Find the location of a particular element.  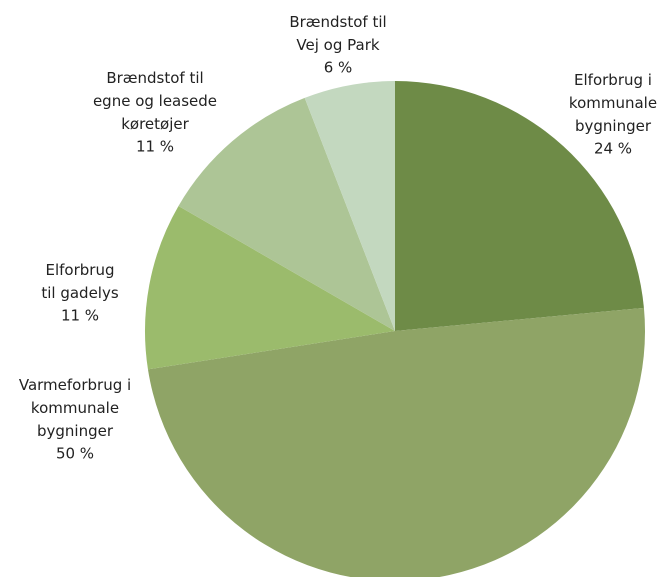

slice-label: Brændstof til Vej og Park is located at coordinates (337, 33).